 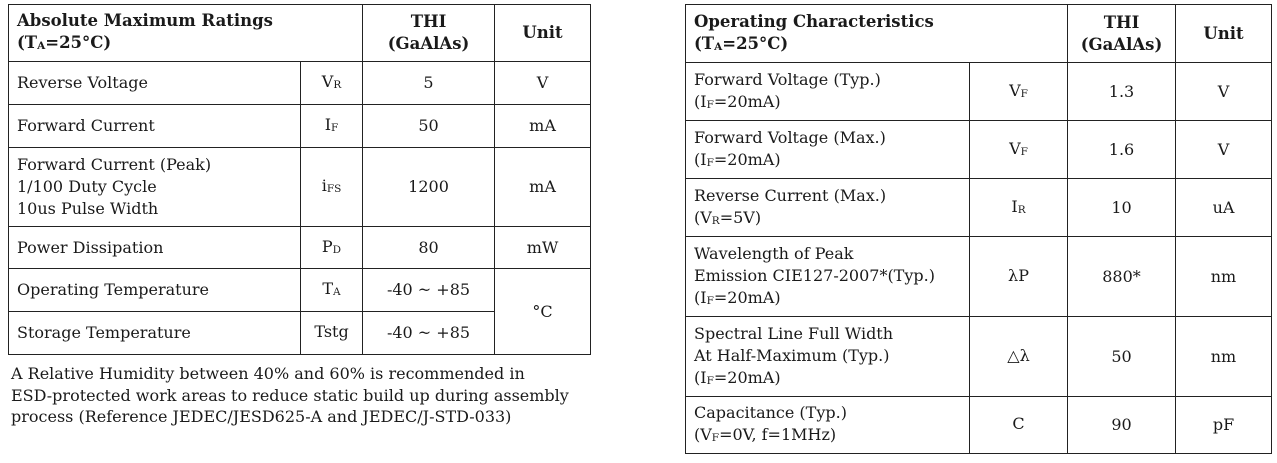 I want to click on symbol-cell: PD, so click(x=331, y=247).